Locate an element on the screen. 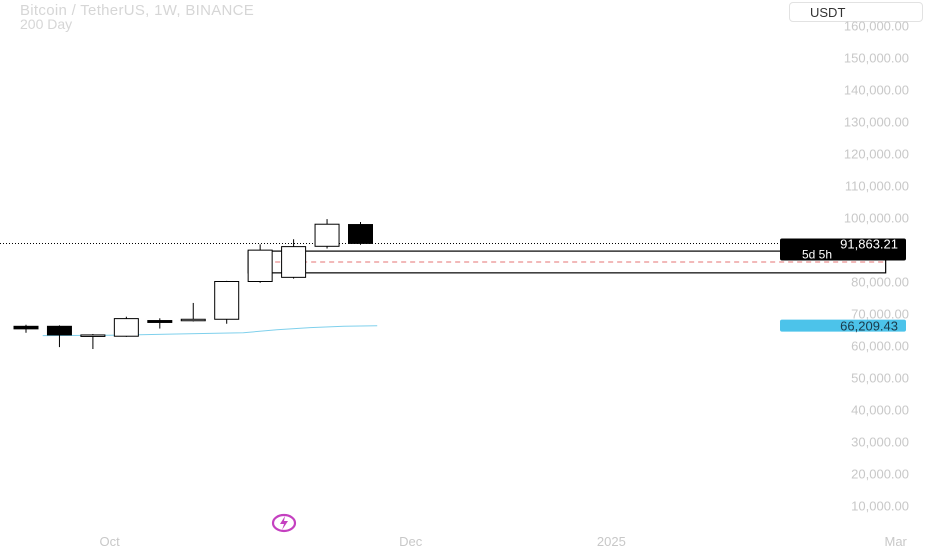 The height and width of the screenshot is (550, 932). y-axis-tick-label: 150,000.00 is located at coordinates (876, 58).